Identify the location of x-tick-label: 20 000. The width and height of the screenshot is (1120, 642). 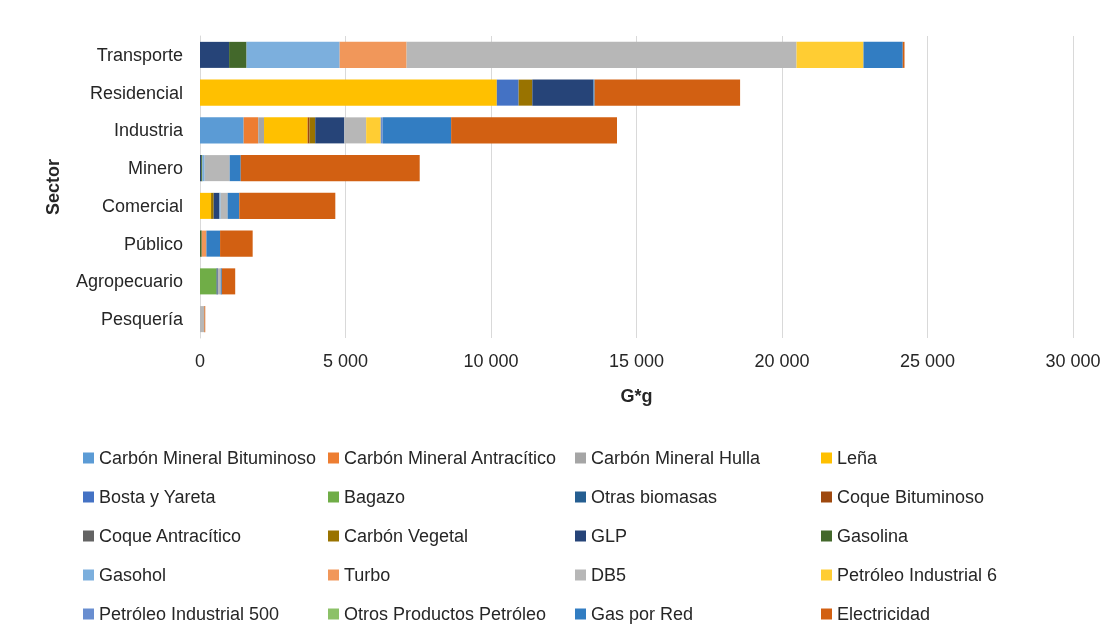
(782, 361).